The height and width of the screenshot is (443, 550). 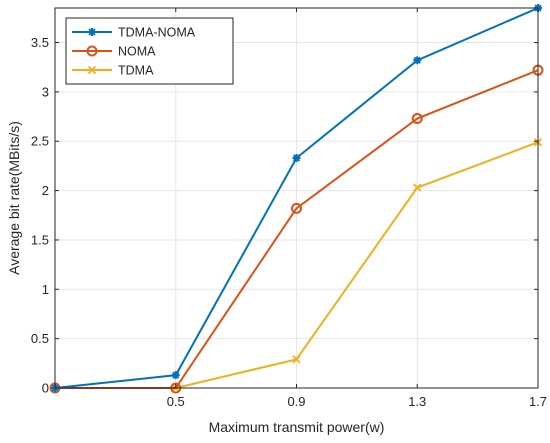 What do you see at coordinates (417, 401) in the screenshot?
I see `x-tick-label: 1.3` at bounding box center [417, 401].